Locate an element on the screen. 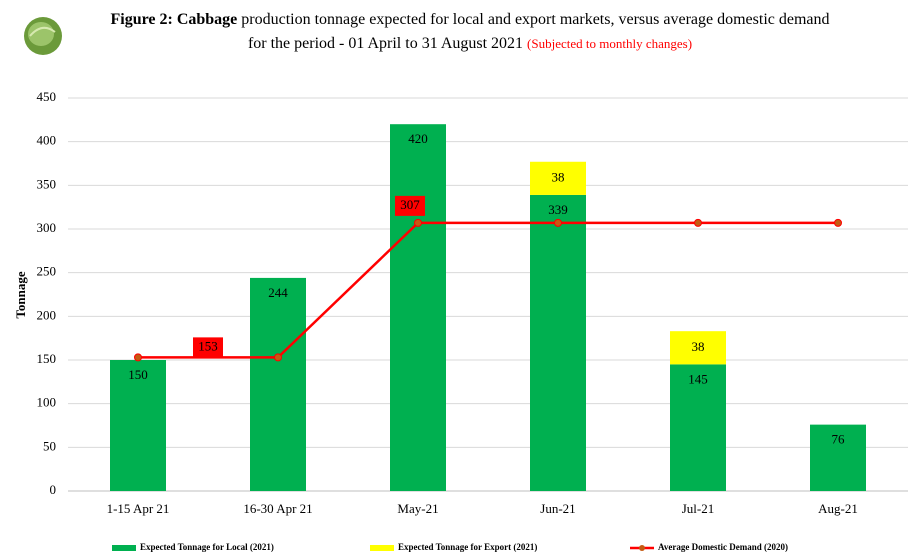  legend-label: Average Domestic Demand (2020) is located at coordinates (723, 547).